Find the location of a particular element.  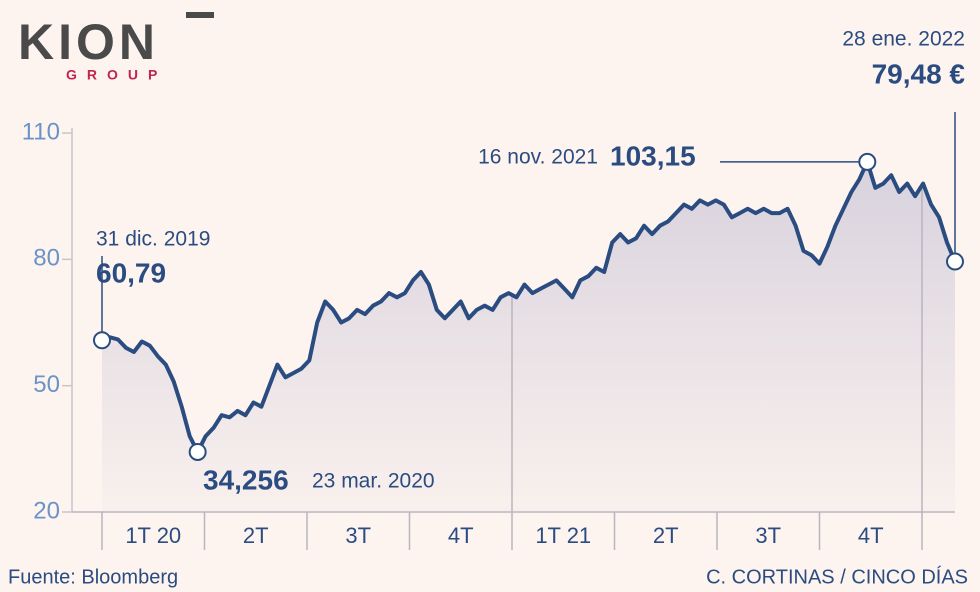

y-tick-label: 50 is located at coordinates (46, 384).